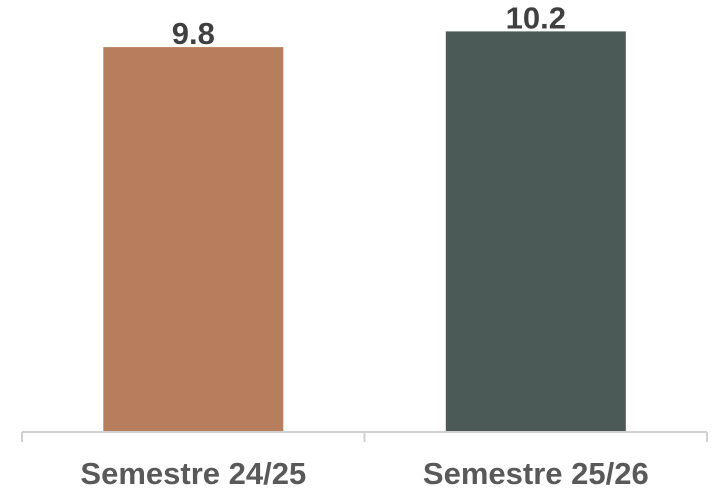 The image size is (713, 489). I want to click on data-label-2: 10.2, so click(536, 17).